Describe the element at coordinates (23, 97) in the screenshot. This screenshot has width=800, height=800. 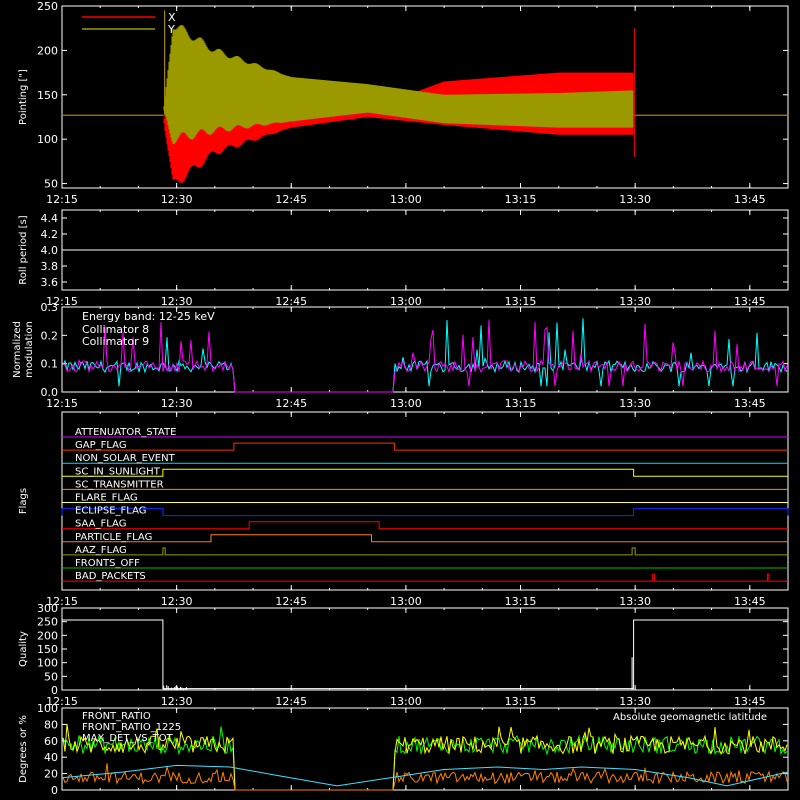
I see `y-axis-label: Pointing ["]` at that location.